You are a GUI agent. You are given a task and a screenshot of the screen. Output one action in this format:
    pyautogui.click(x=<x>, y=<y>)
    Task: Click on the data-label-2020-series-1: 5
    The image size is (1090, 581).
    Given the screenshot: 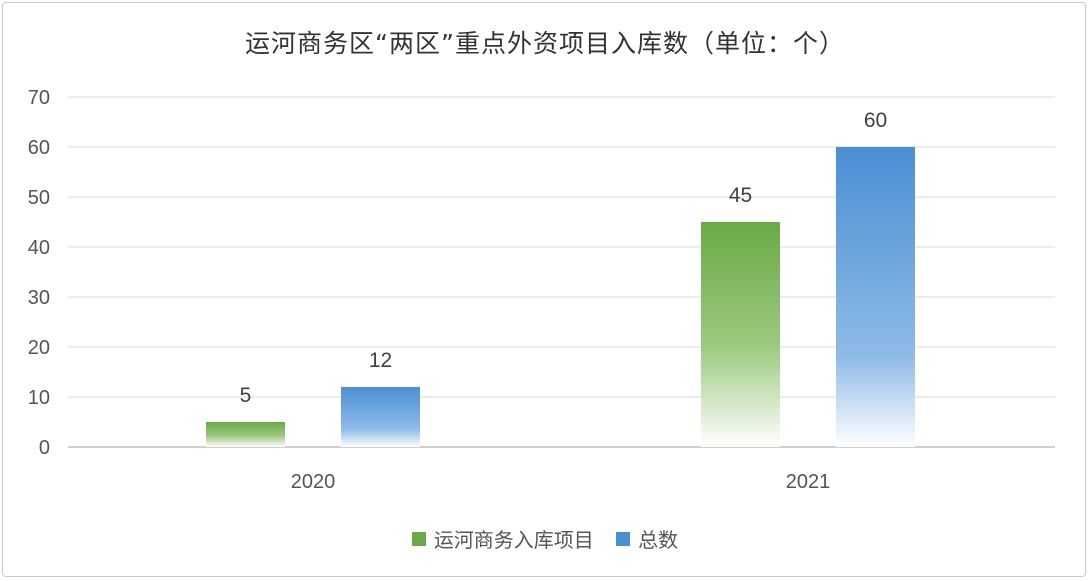 What is the action you would take?
    pyautogui.click(x=246, y=395)
    